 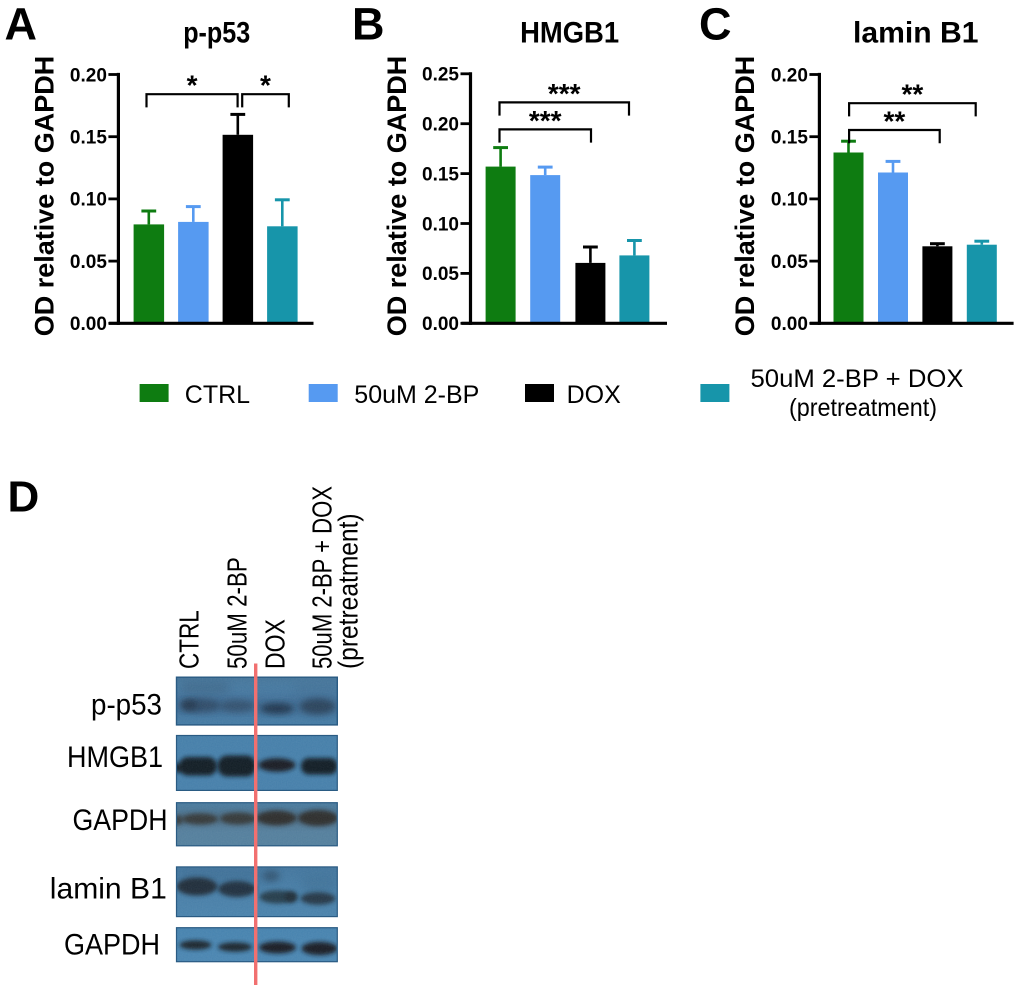 I want to click on svg-text: A, so click(x=21, y=25).